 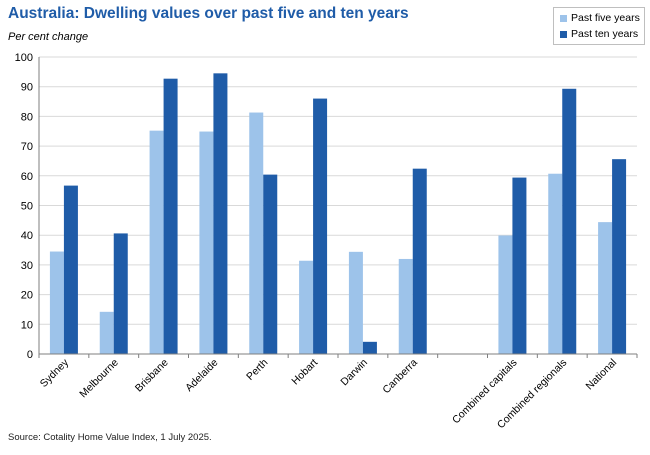 I want to click on x-tick-label: Canberra, so click(x=400, y=377).